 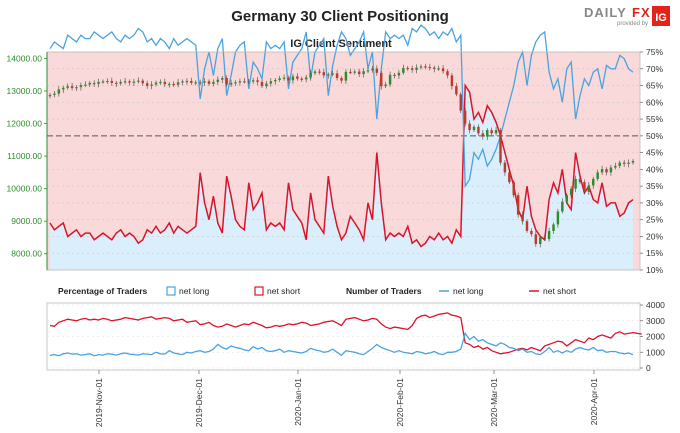 I want to click on percent-tick-label: 70%, so click(x=654, y=69).